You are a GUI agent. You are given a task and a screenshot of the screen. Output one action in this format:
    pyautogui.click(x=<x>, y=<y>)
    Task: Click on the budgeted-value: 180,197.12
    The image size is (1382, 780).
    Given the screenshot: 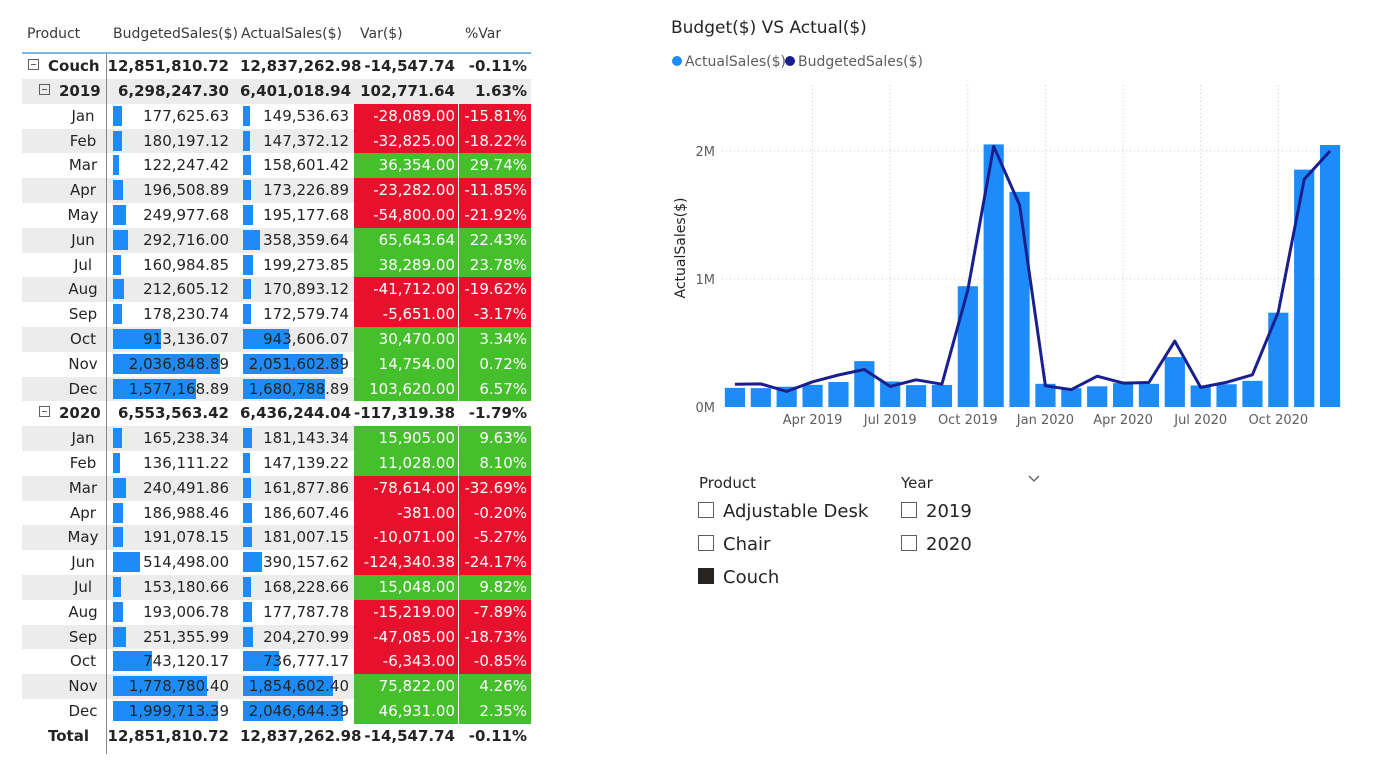 What is the action you would take?
    pyautogui.click(x=186, y=140)
    